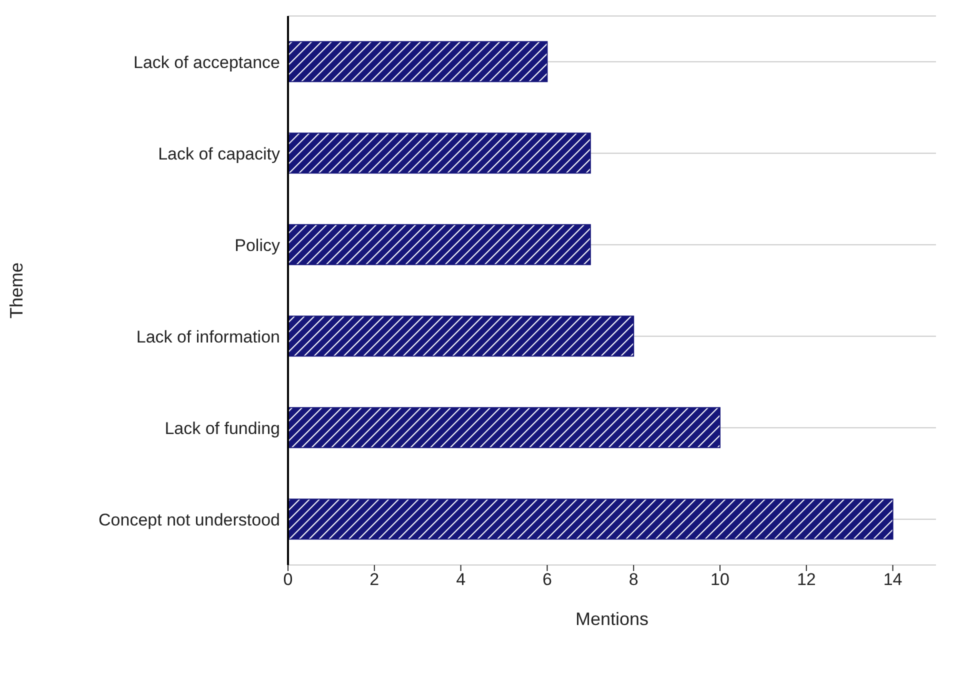 This screenshot has width=964, height=683. I want to click on y-tick-label: Concept not understood, so click(189, 520).